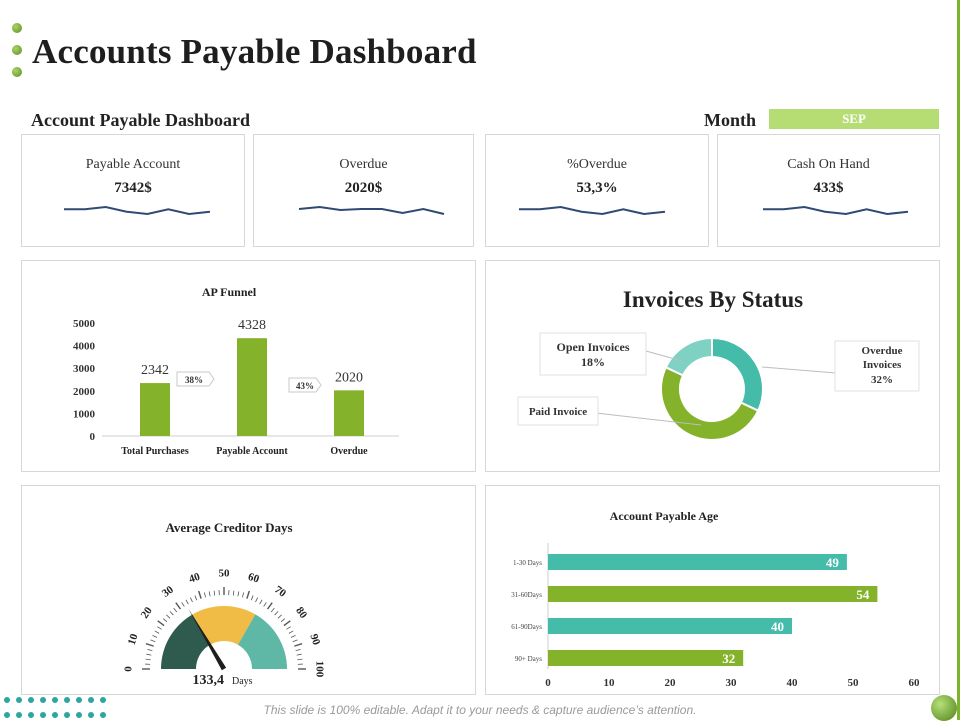 The width and height of the screenshot is (960, 721). Describe the element at coordinates (833, 562) in the screenshot. I see `age-bar-value: 49` at that location.